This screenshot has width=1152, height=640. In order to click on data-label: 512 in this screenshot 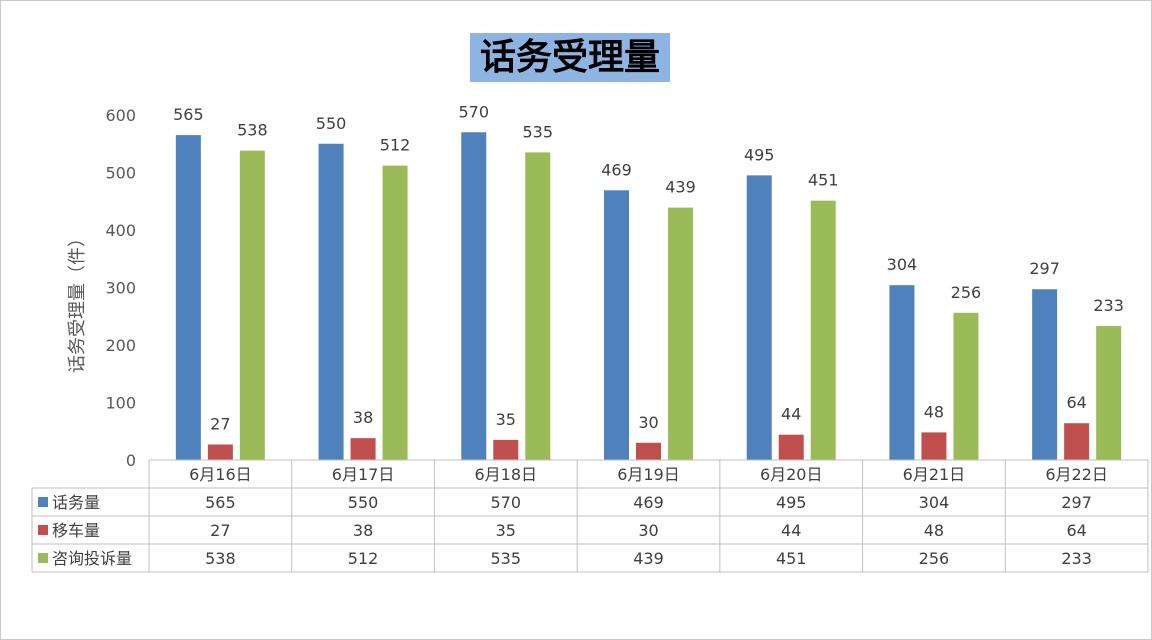, I will do `click(395, 145)`.